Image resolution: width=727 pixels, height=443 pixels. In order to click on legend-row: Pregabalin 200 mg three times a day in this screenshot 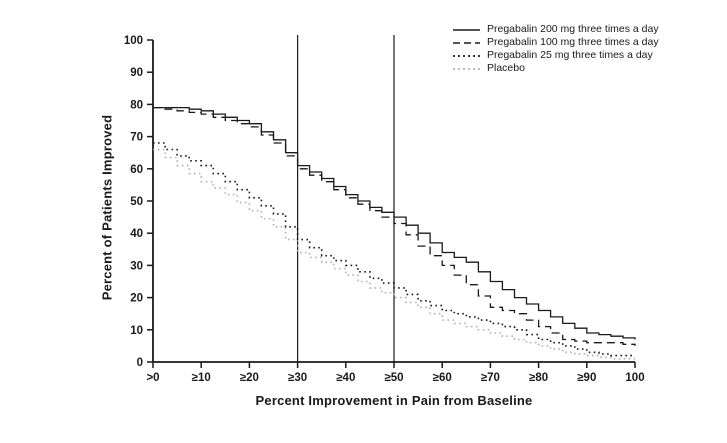, I will do `click(555, 29)`.